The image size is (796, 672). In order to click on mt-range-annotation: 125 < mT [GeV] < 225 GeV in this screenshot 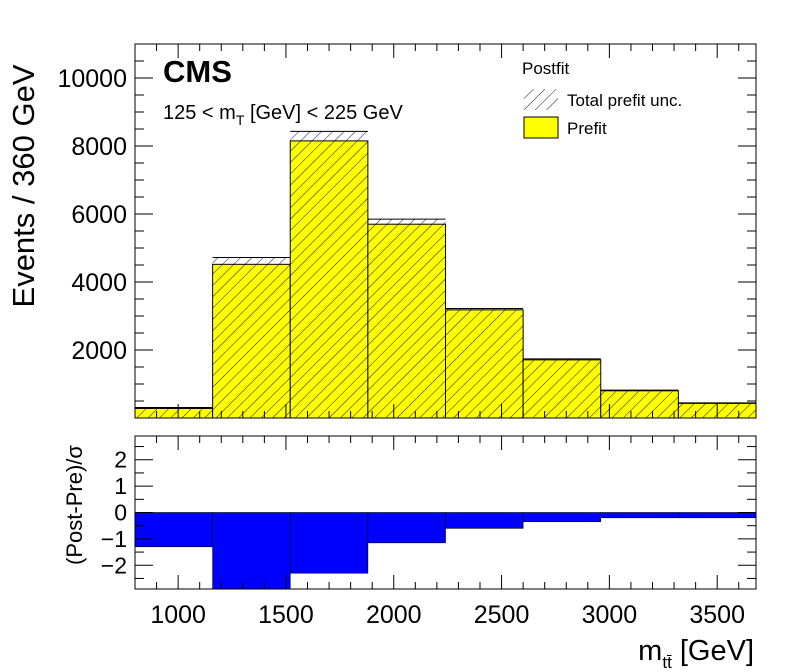, I will do `click(283, 115)`.